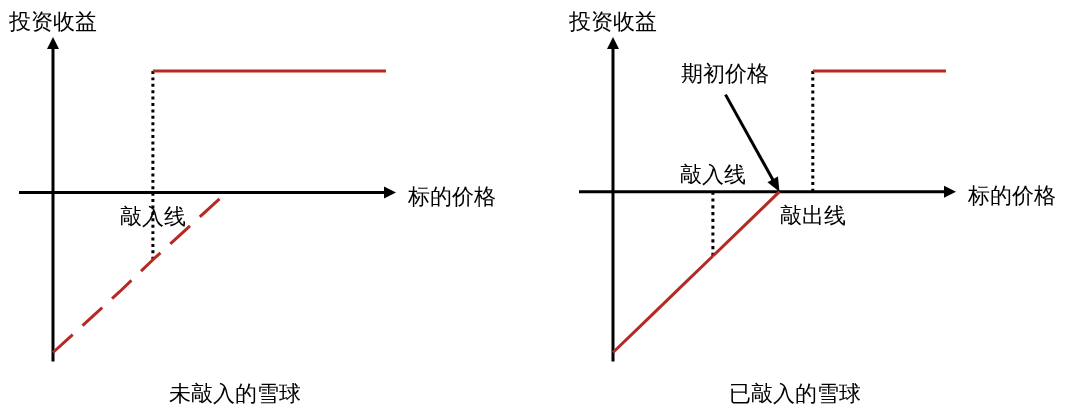  Describe the element at coordinates (724, 74) in the screenshot. I see `annotation: 期初价格` at that location.